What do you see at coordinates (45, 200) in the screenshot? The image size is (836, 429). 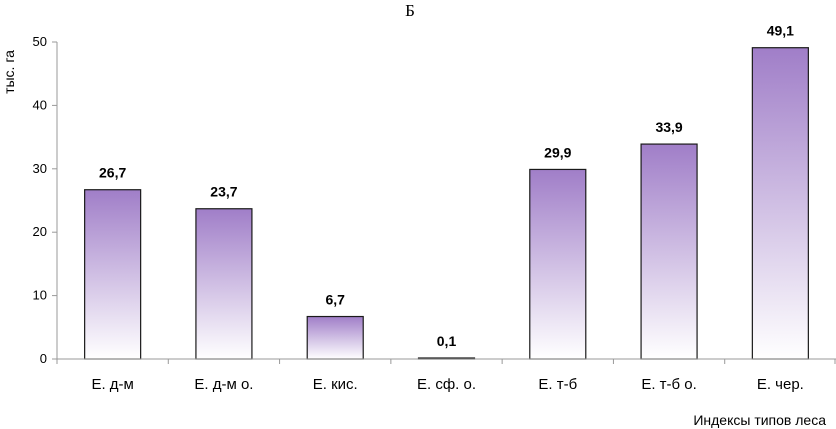 I see `y-axis: 0 10 20 30 40 50` at bounding box center [45, 200].